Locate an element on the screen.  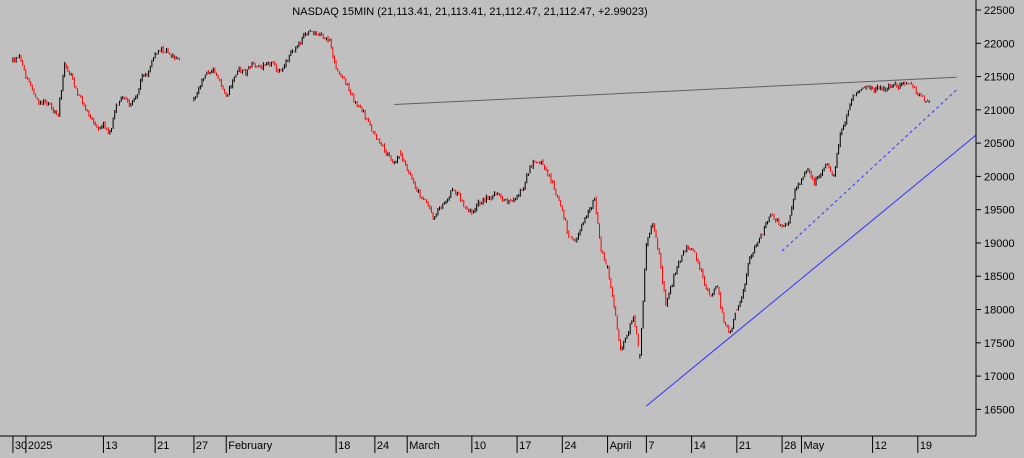
y-tick-label: 22500 is located at coordinates (999, 11).